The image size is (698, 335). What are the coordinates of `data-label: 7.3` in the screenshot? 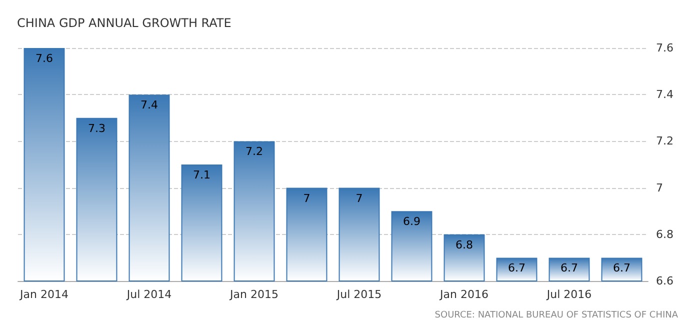 It's located at (97, 128).